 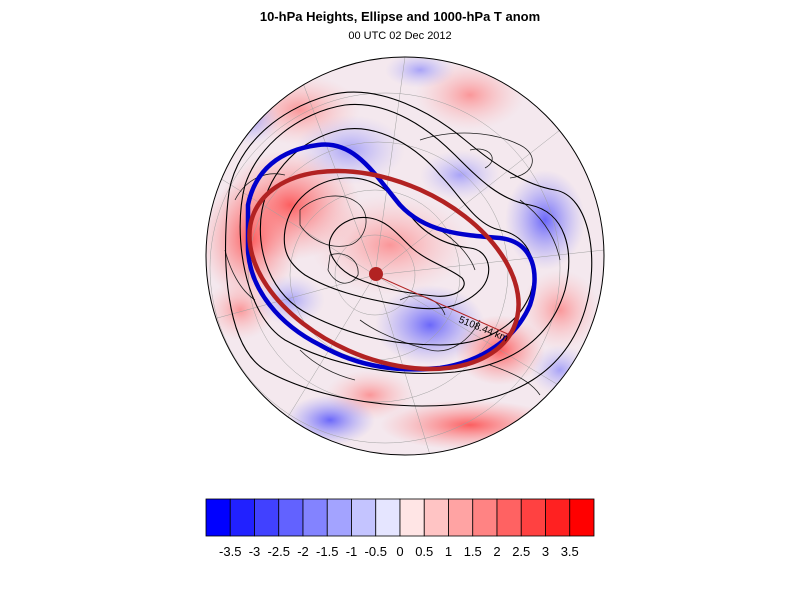 I want to click on colorbar-tick-label: 2.5, so click(x=521, y=551).